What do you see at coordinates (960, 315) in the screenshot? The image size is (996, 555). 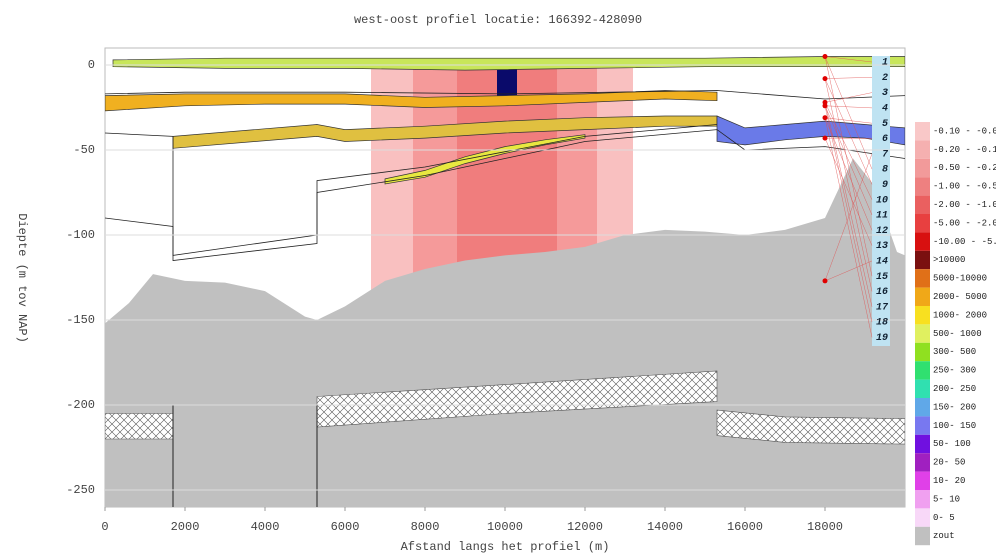 I see `legend-label: 1000- 2000` at bounding box center [960, 315].